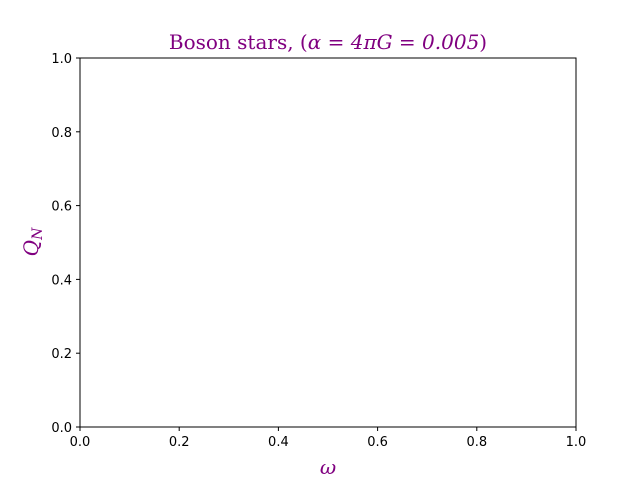 The height and width of the screenshot is (480, 640). Describe the element at coordinates (31, 248) in the screenshot. I see `y-axis-label-main: Q` at that location.